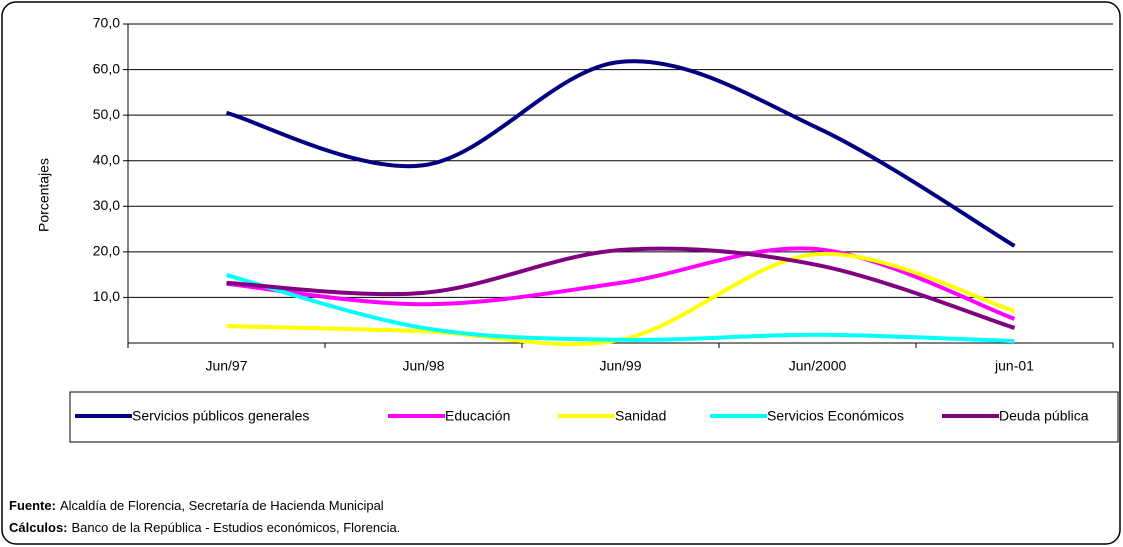  I want to click on x-tick-label: Jun/98, so click(423, 366).